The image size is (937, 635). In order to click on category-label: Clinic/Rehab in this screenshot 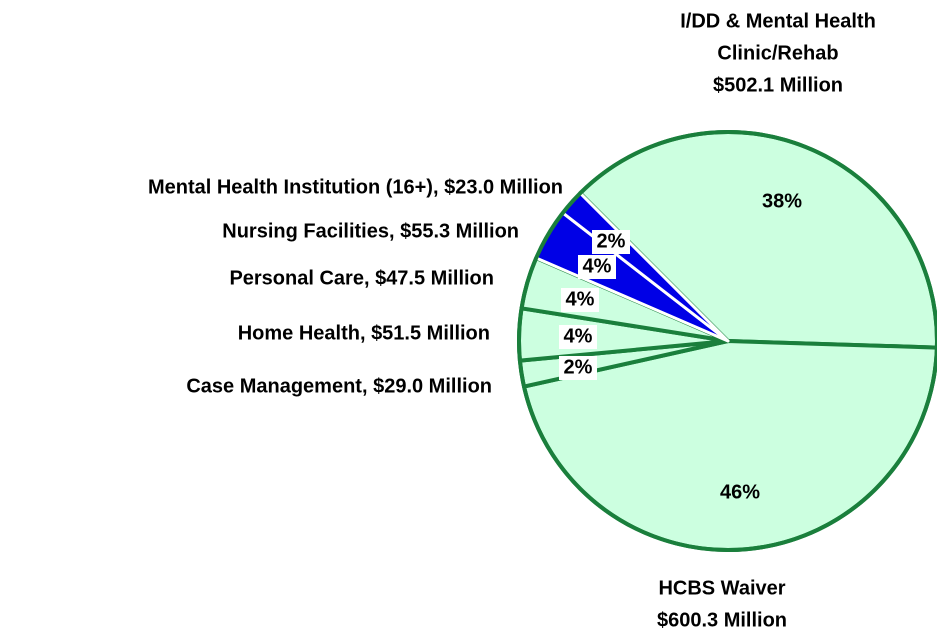, I will do `click(777, 53)`.